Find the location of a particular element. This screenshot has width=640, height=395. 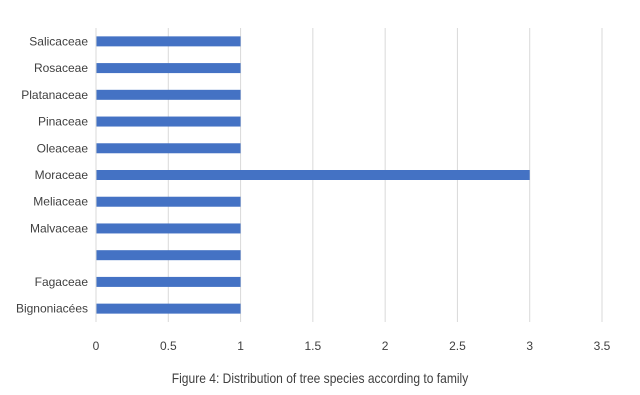

x-tick-label: 1 is located at coordinates (240, 346).